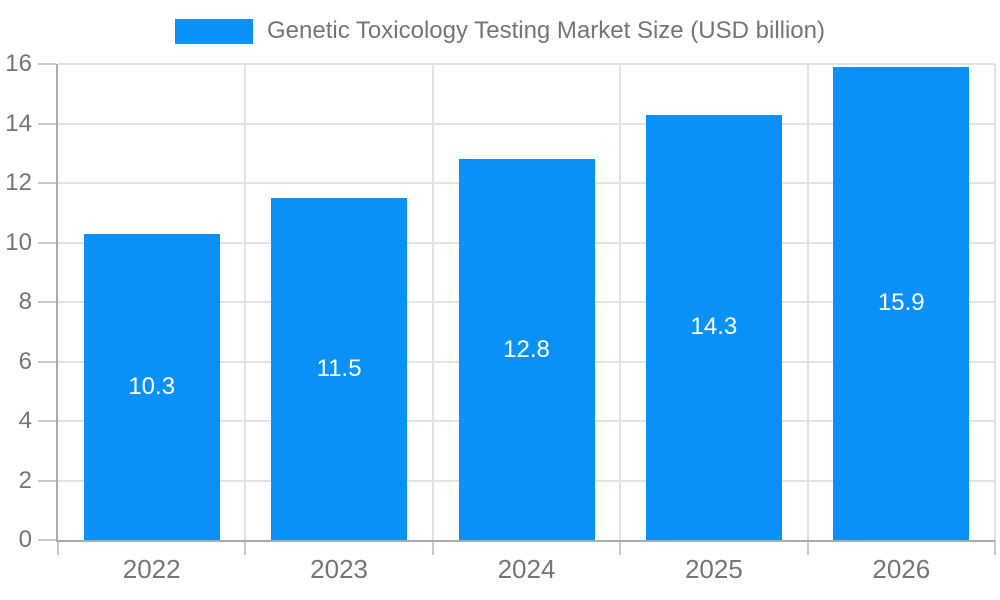 The width and height of the screenshot is (1000, 600). I want to click on x-tick-label: 2025, so click(713, 569).